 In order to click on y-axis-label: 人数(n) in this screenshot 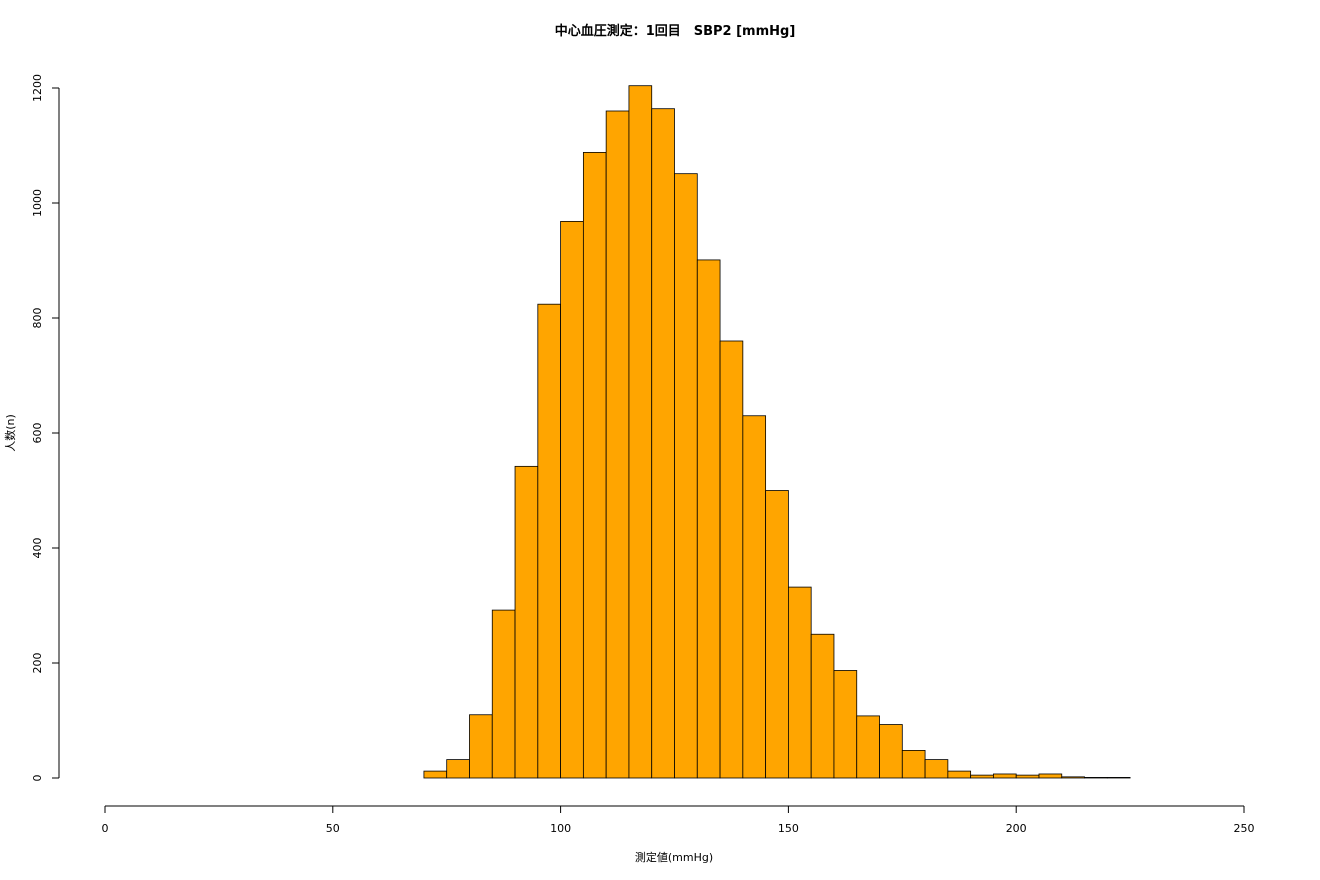, I will do `click(10, 433)`.